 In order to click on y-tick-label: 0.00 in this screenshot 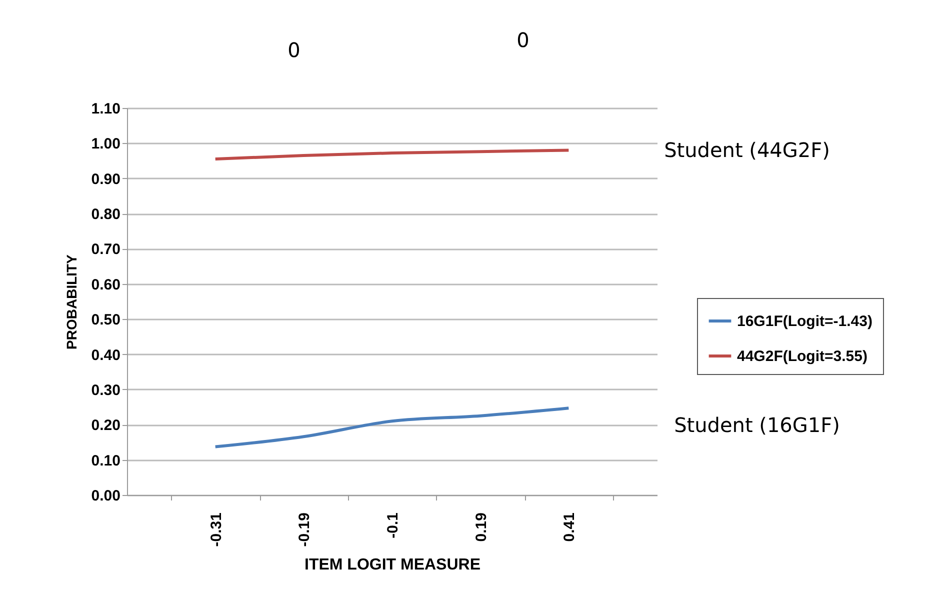, I will do `click(105, 496)`.